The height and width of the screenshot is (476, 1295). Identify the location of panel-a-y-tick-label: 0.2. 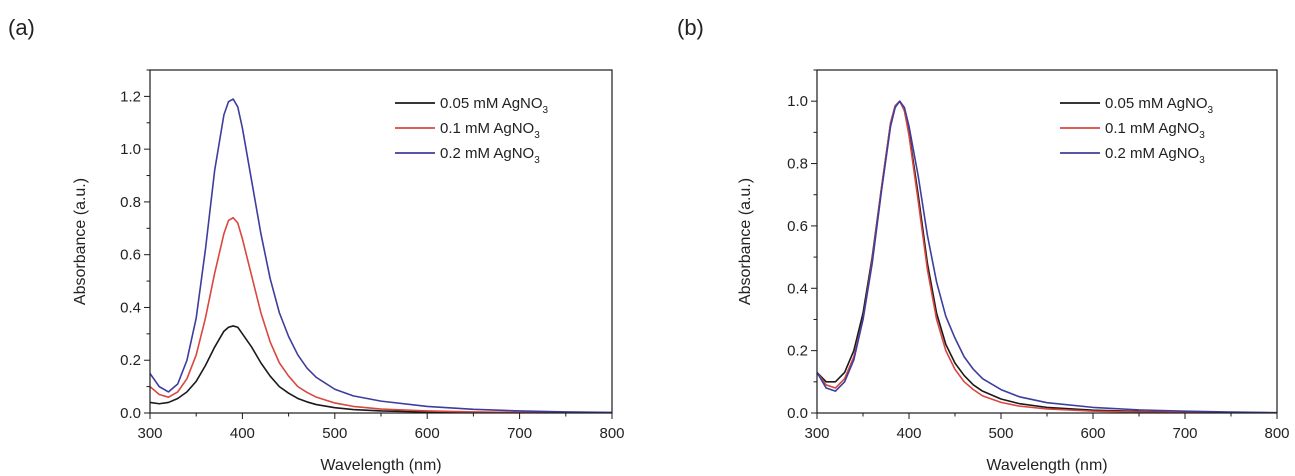
(130, 360).